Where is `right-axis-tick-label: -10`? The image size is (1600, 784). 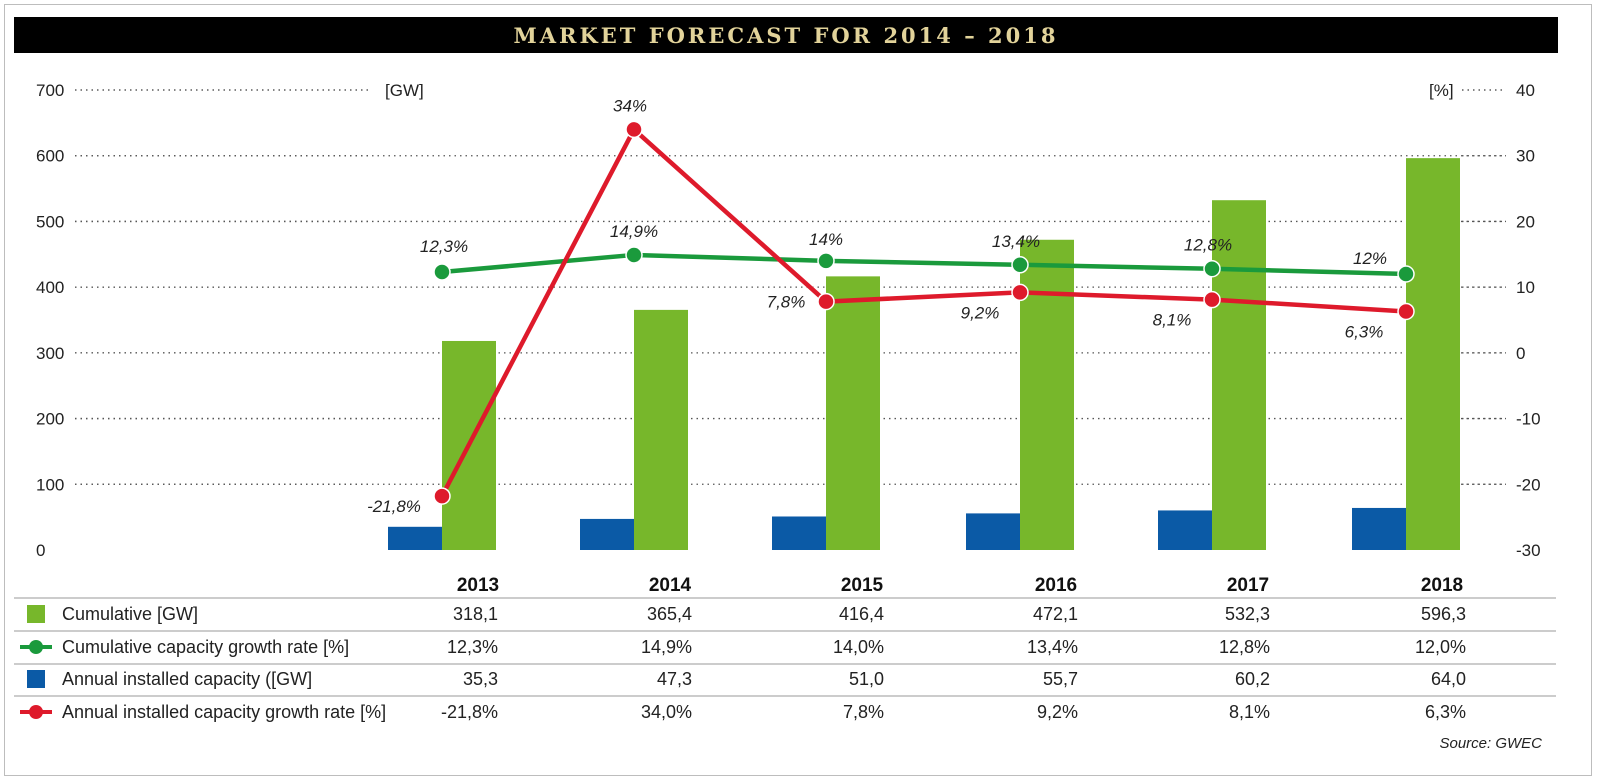
right-axis-tick-label: -10 is located at coordinates (1528, 419).